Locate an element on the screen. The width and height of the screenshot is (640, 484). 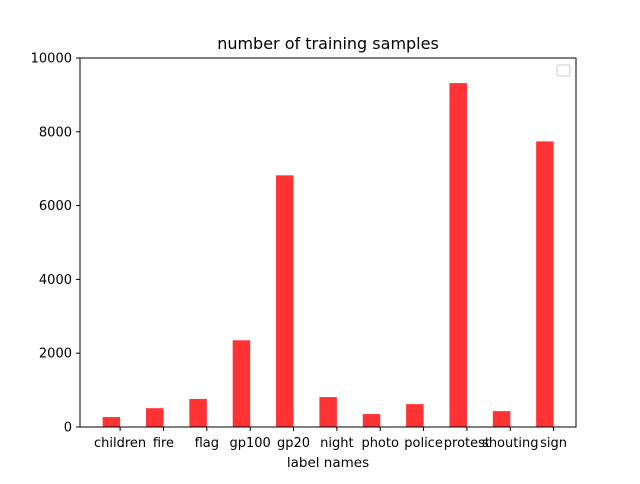
x-tick-label-photo: photo is located at coordinates (380, 443).